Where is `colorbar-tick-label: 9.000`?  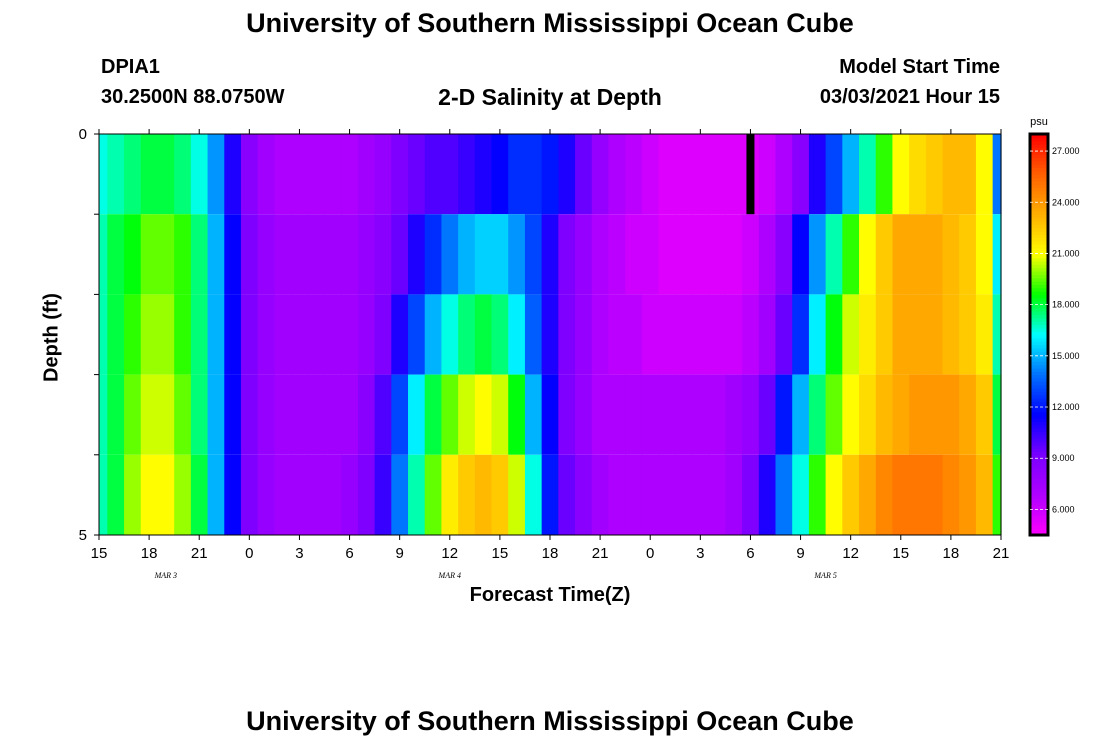
colorbar-tick-label: 9.000 is located at coordinates (1063, 458).